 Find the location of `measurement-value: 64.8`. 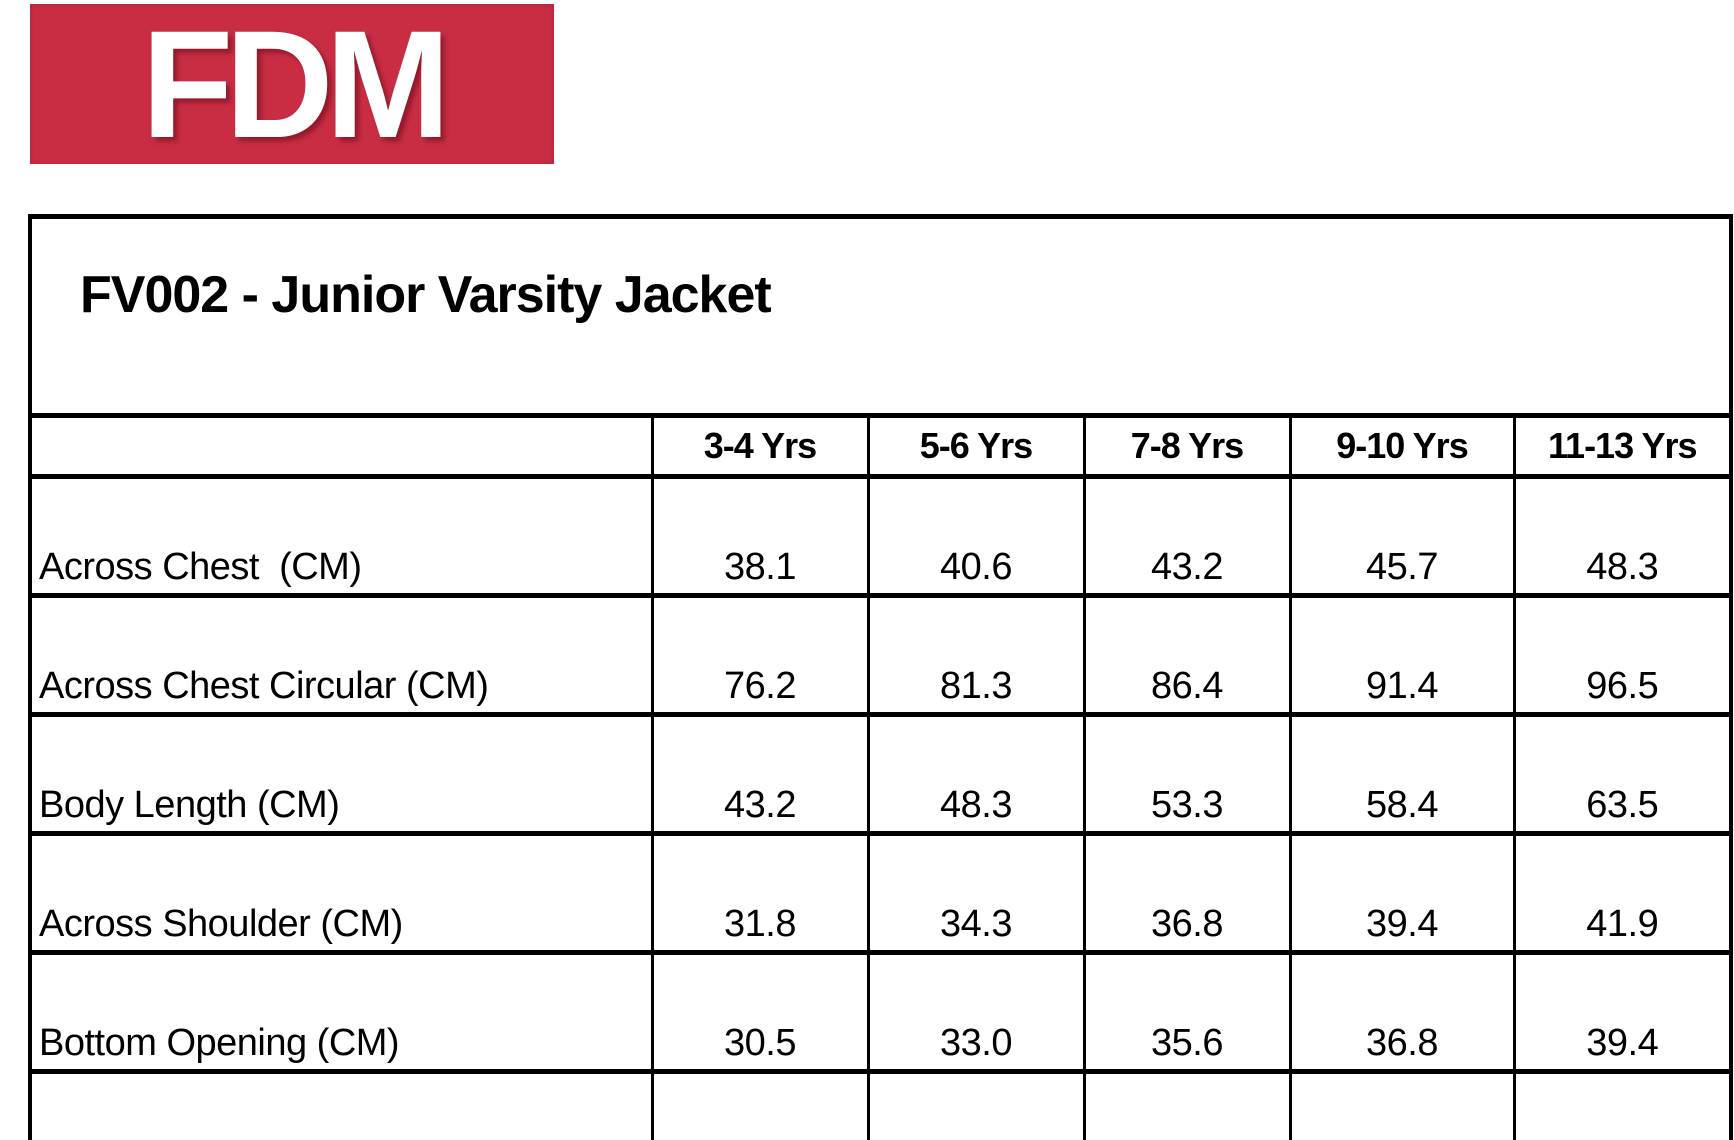

measurement-value: 64.8 is located at coordinates (1187, 1104).